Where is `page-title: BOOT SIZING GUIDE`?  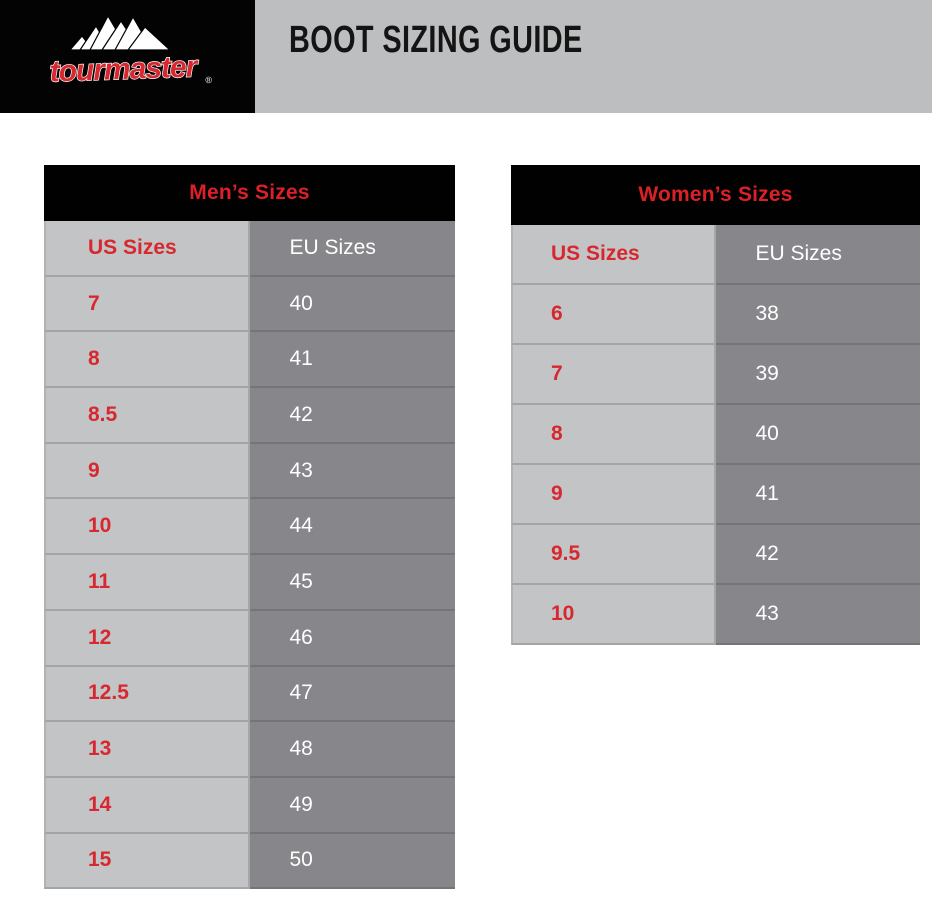
page-title: BOOT SIZING GUIDE is located at coordinates (436, 40).